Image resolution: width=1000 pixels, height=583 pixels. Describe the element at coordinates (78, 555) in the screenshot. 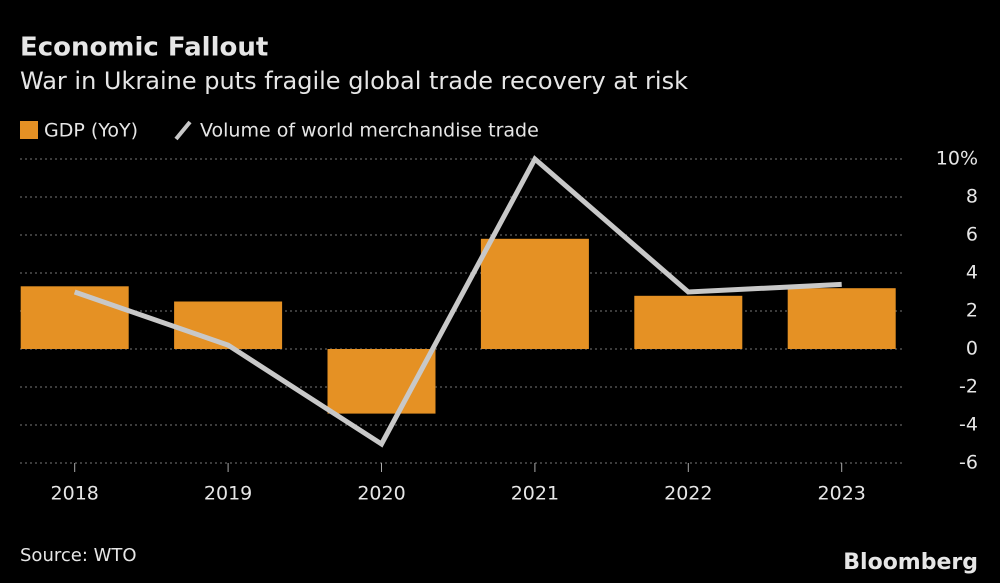

I see `source: Source: WTO` at that location.